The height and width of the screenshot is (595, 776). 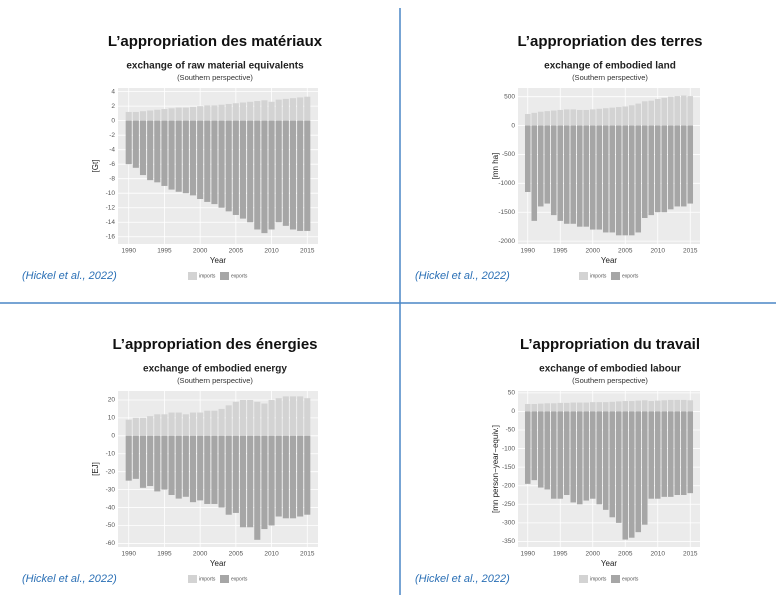 What do you see at coordinates (506, 183) in the screenshot?
I see `y-tick-label: -1000` at bounding box center [506, 183].